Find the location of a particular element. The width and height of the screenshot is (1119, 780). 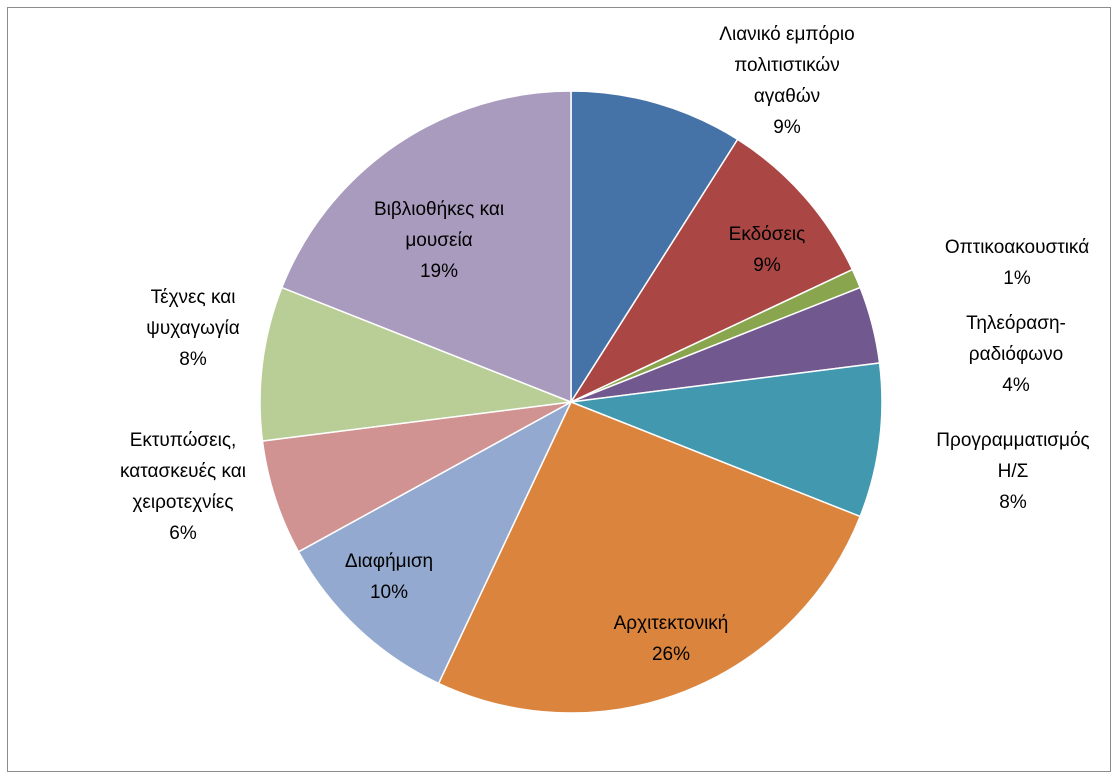

slice-label-8: Εκτυπώσεις, κατασκευές και χειροτεχνίες 6% is located at coordinates (183, 487).